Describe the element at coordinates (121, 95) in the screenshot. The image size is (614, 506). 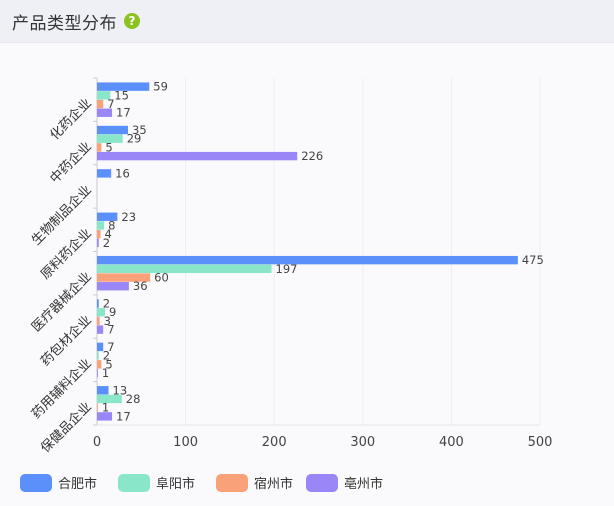
I see `data-label: 15` at that location.